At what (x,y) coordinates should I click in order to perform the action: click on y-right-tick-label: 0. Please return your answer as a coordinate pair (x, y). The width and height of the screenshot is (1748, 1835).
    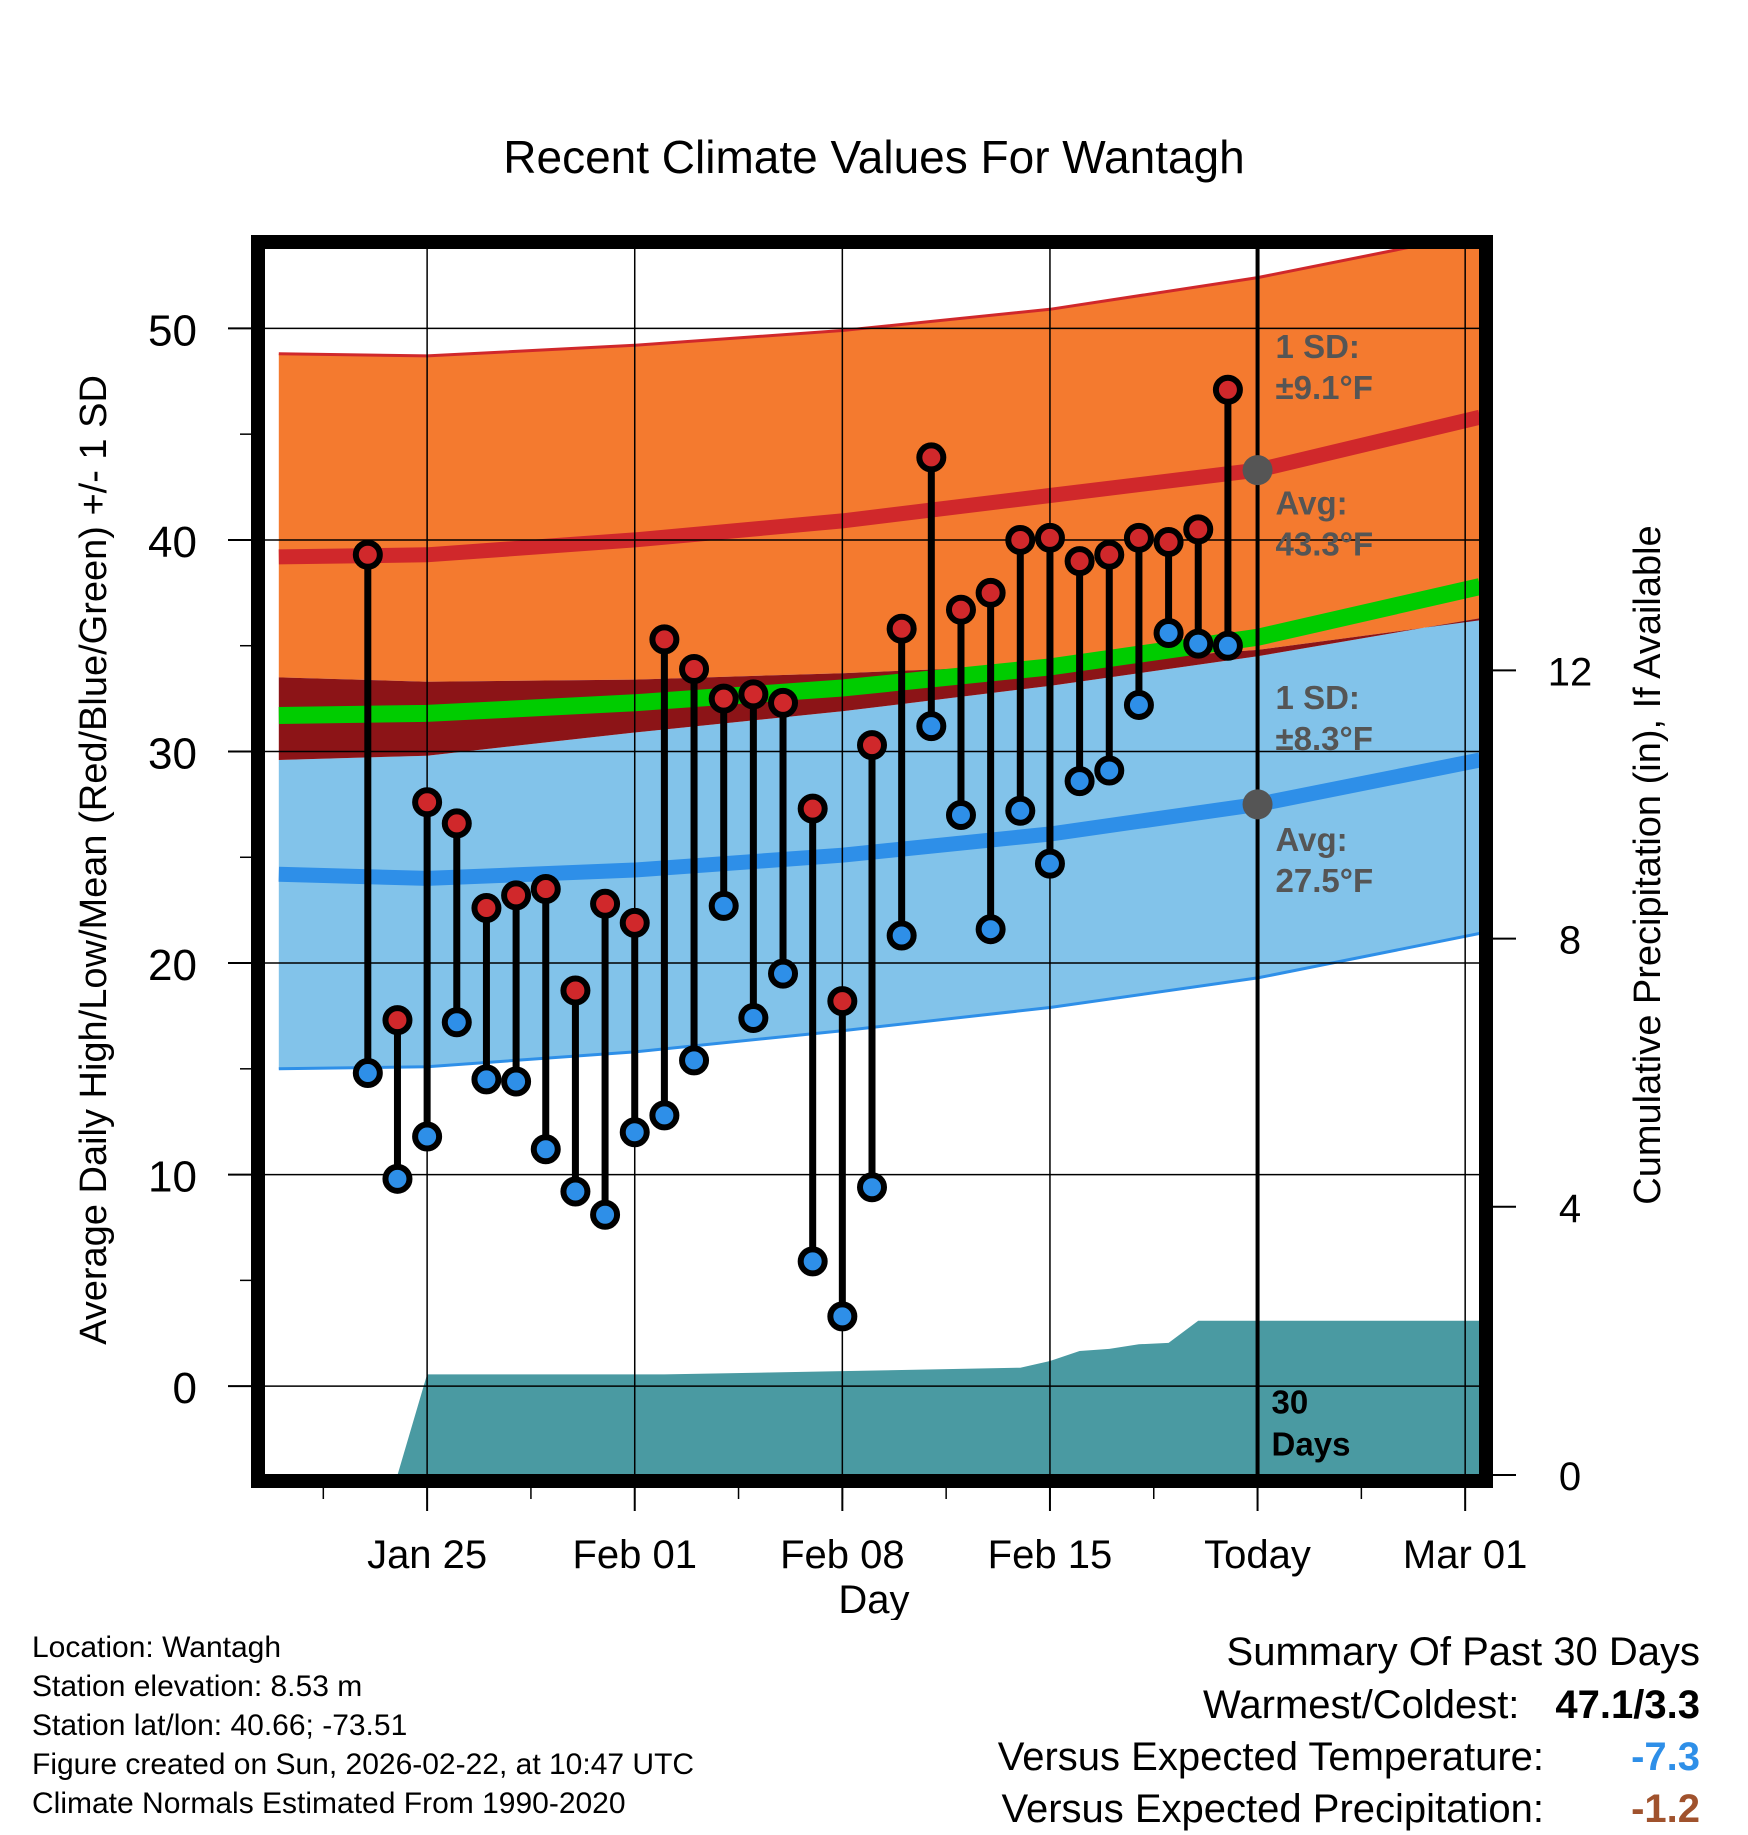
    Looking at the image, I should click on (1570, 1477).